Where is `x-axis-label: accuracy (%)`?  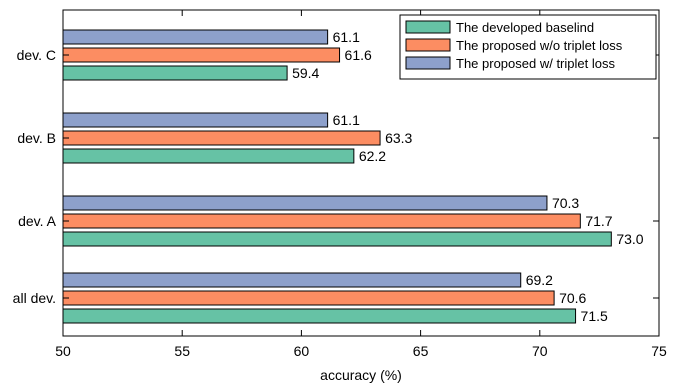
x-axis-label: accuracy (%) is located at coordinates (361, 375).